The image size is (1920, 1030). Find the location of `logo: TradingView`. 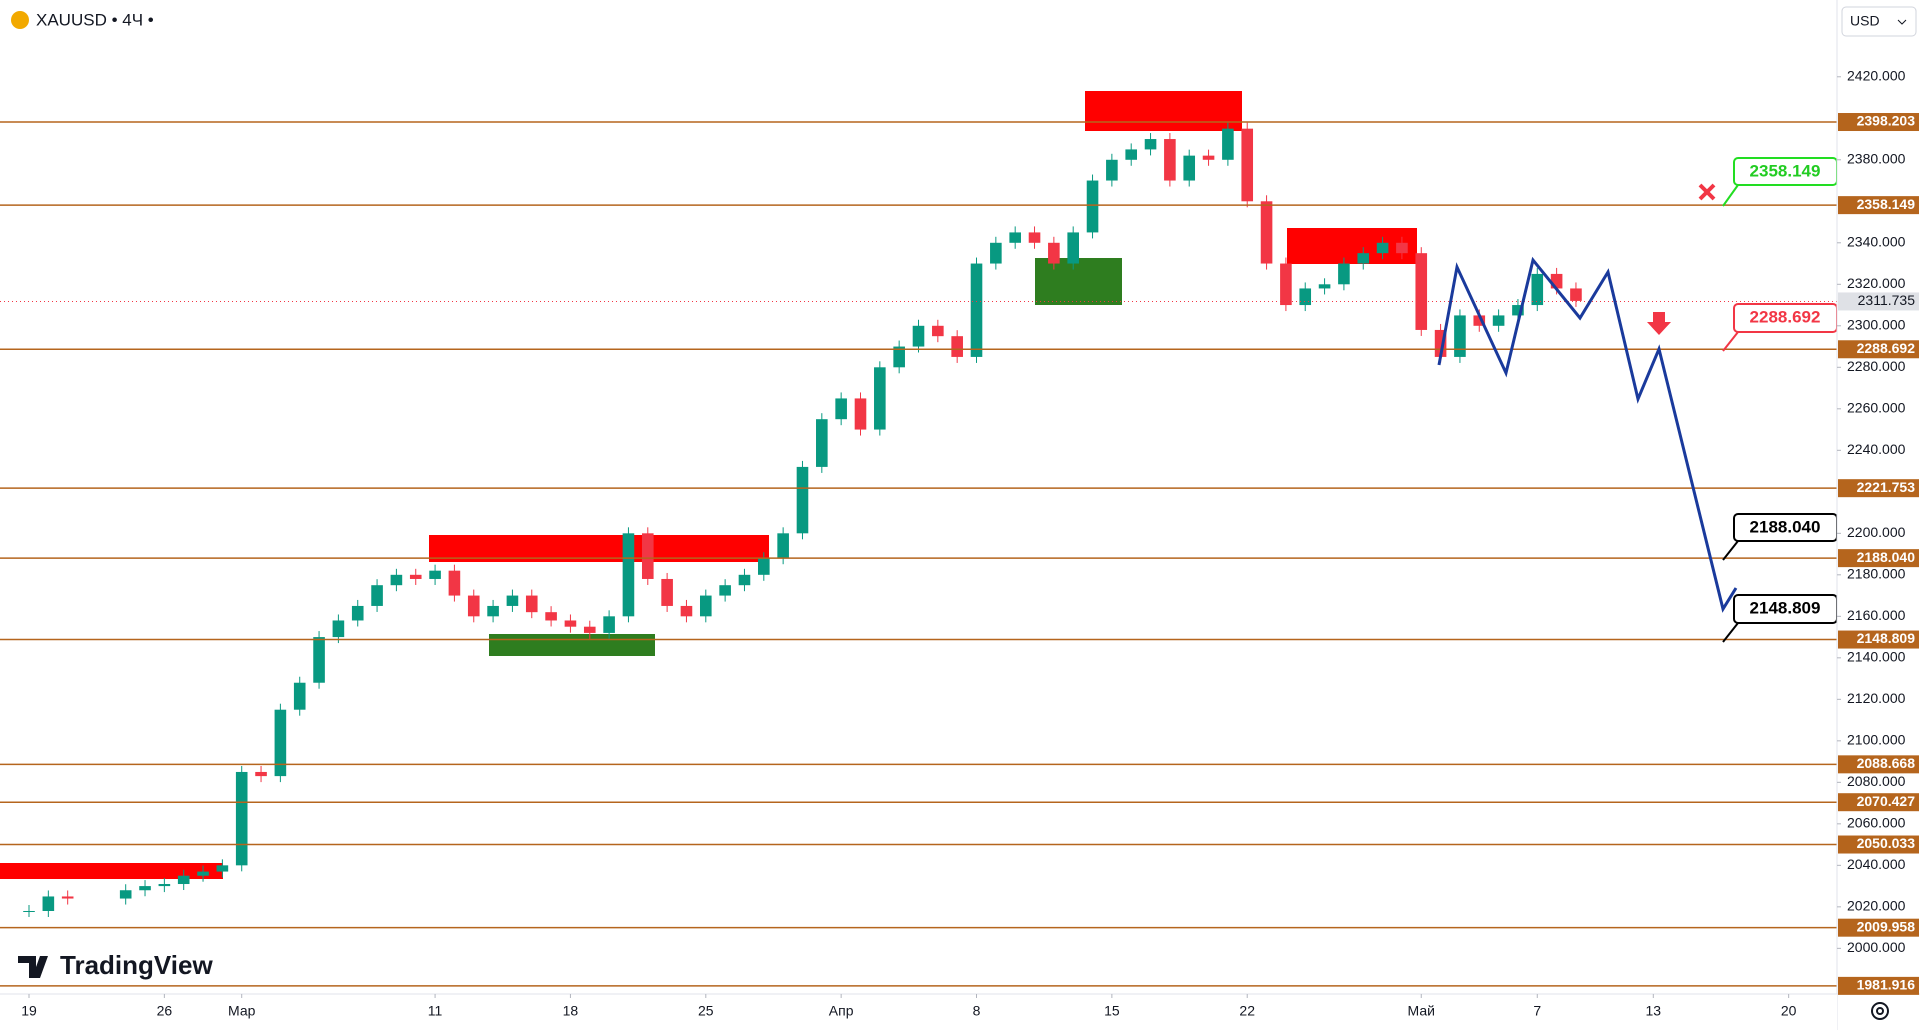

logo: TradingView is located at coordinates (136, 965).